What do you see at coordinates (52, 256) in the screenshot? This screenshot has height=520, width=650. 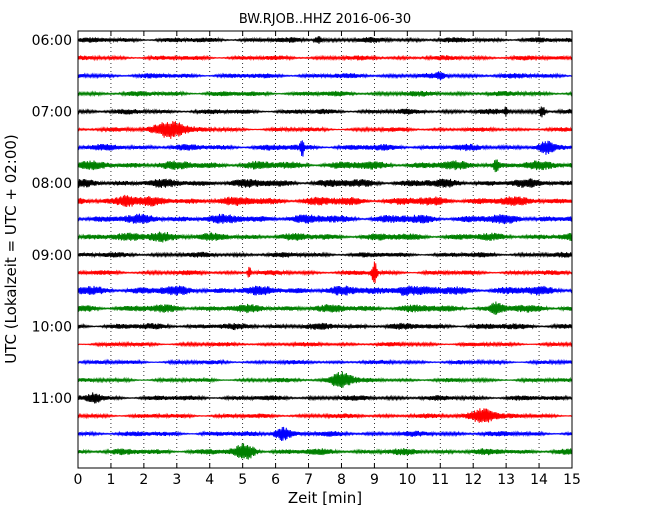 I see `y-tick-label: 09:00` at bounding box center [52, 256].